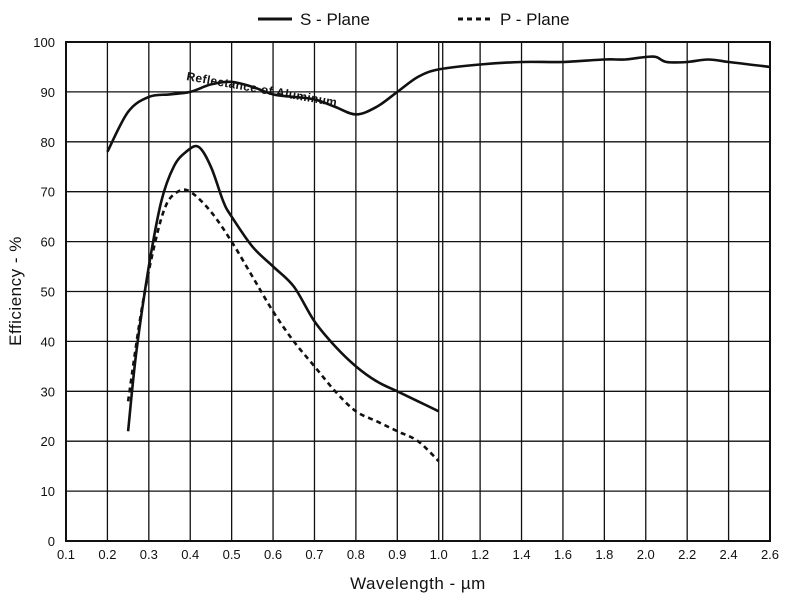  Describe the element at coordinates (563, 554) in the screenshot. I see `x-tick-label: 1.6` at that location.